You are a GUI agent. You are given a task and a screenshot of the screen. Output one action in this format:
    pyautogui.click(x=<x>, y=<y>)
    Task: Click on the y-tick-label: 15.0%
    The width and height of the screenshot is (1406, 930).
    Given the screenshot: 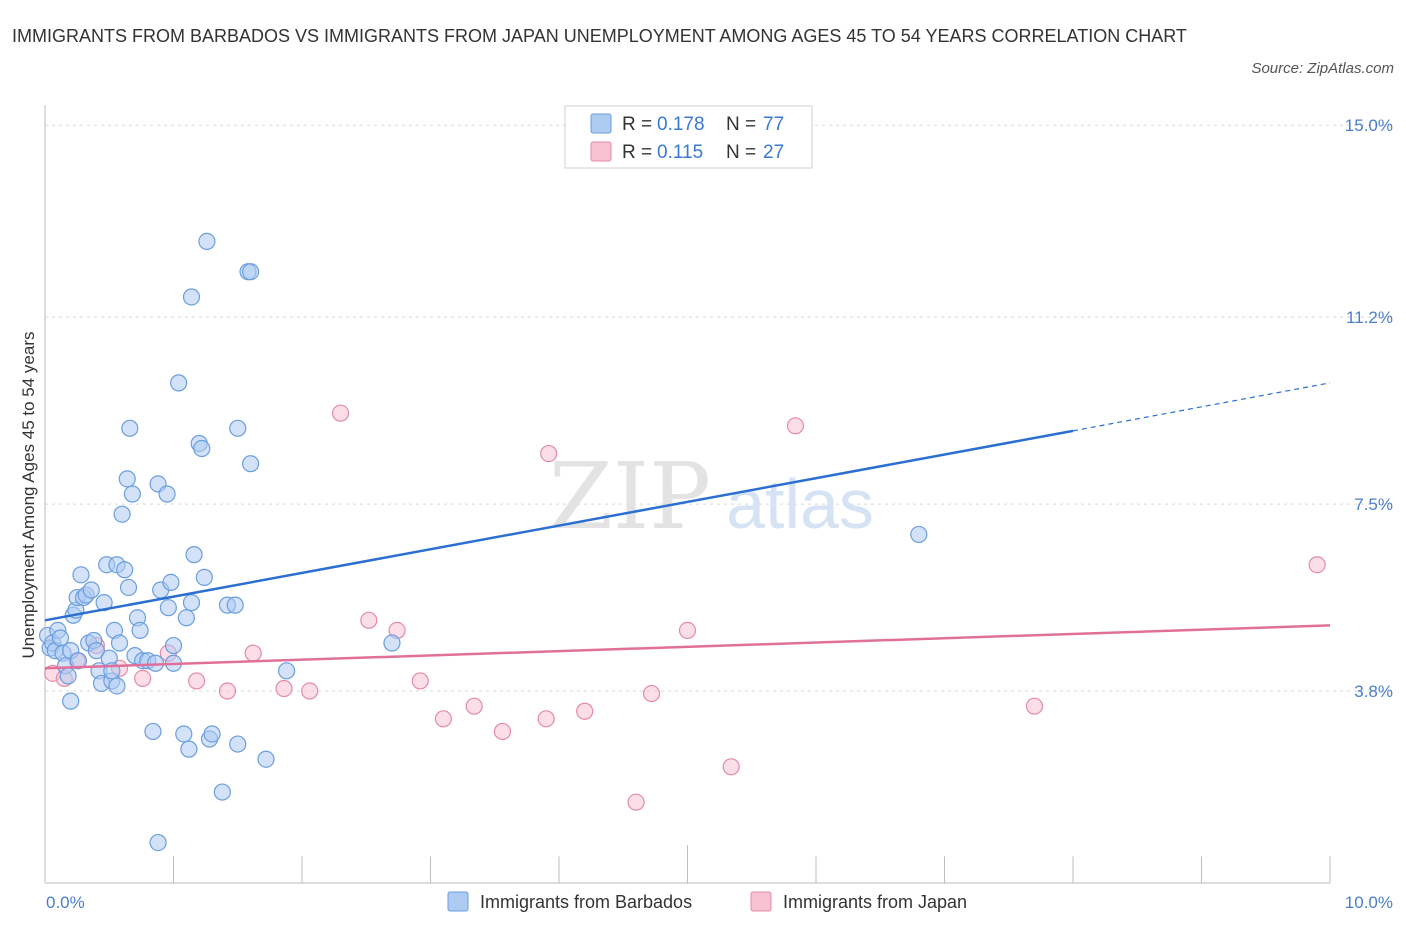 What is the action you would take?
    pyautogui.click(x=1369, y=125)
    